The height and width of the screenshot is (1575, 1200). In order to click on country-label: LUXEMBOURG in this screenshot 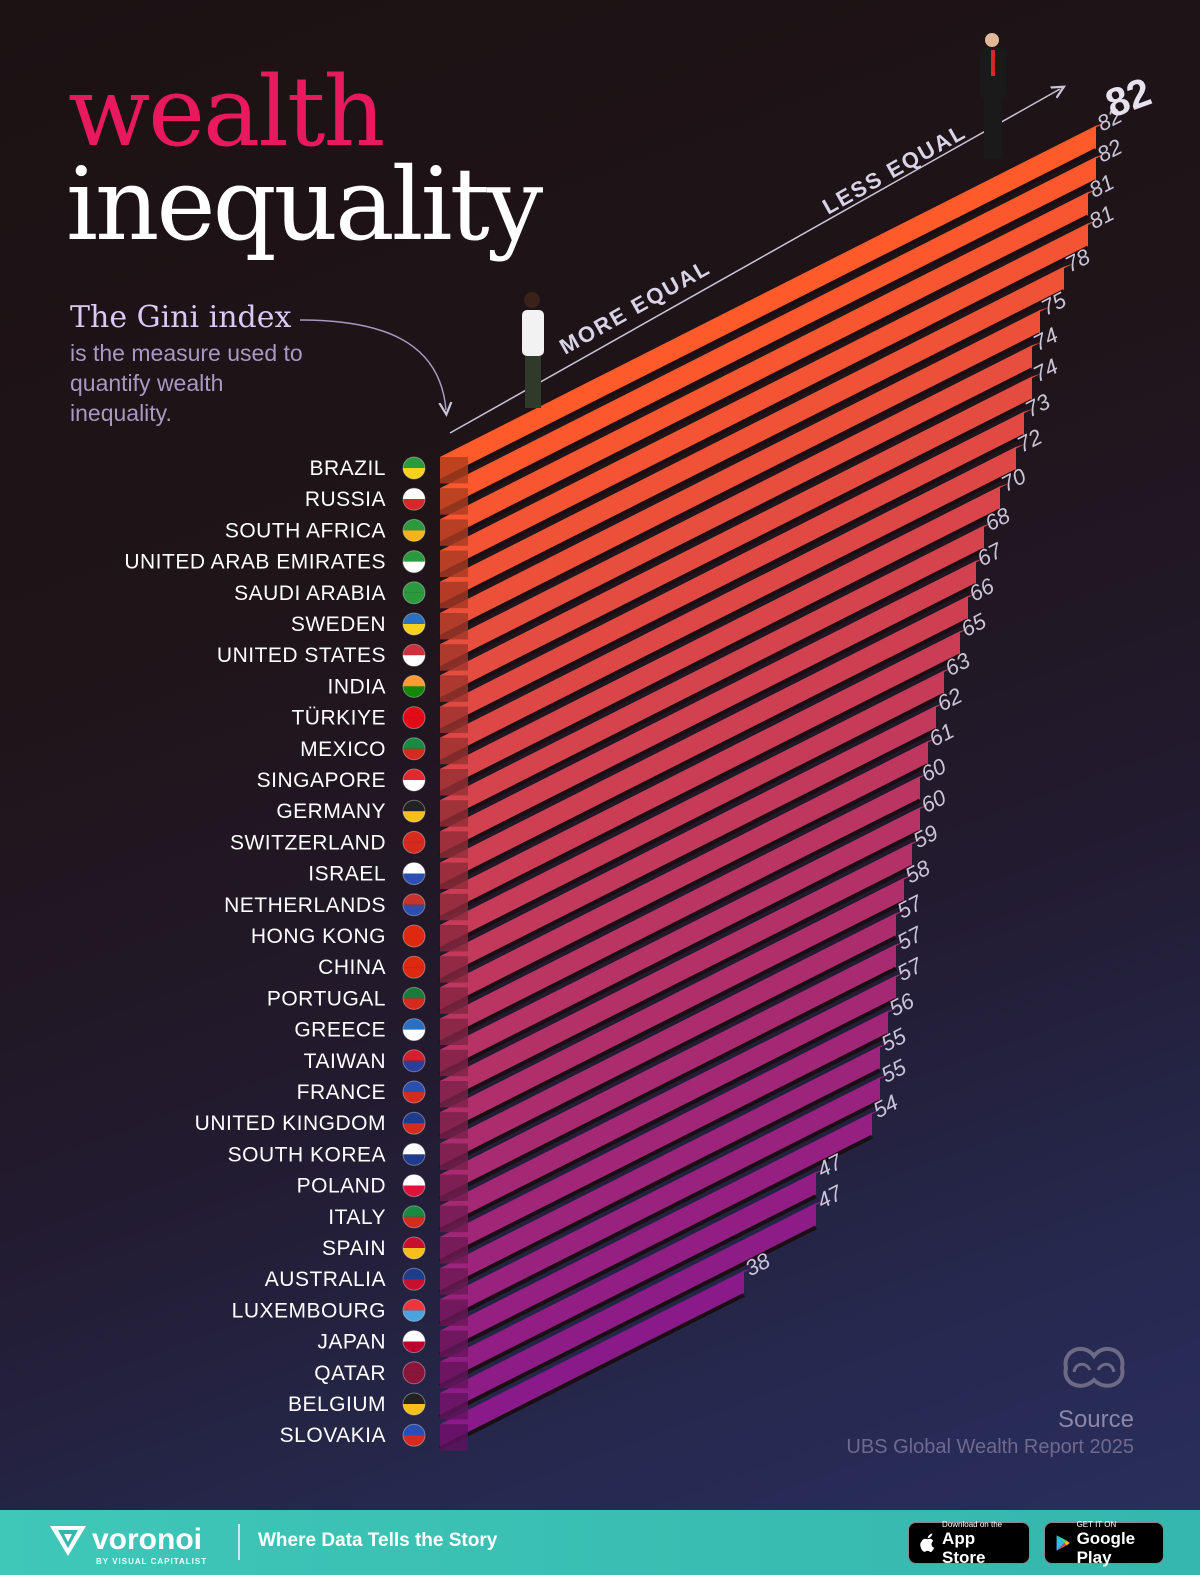, I will do `click(309, 1310)`.